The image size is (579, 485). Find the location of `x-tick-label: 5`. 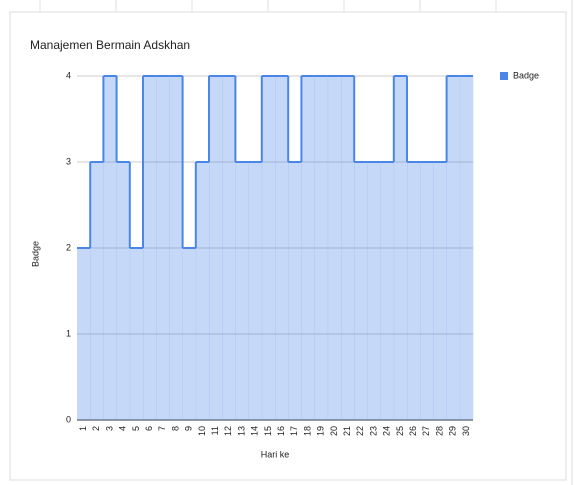

x-tick-label: 5 is located at coordinates (136, 428).